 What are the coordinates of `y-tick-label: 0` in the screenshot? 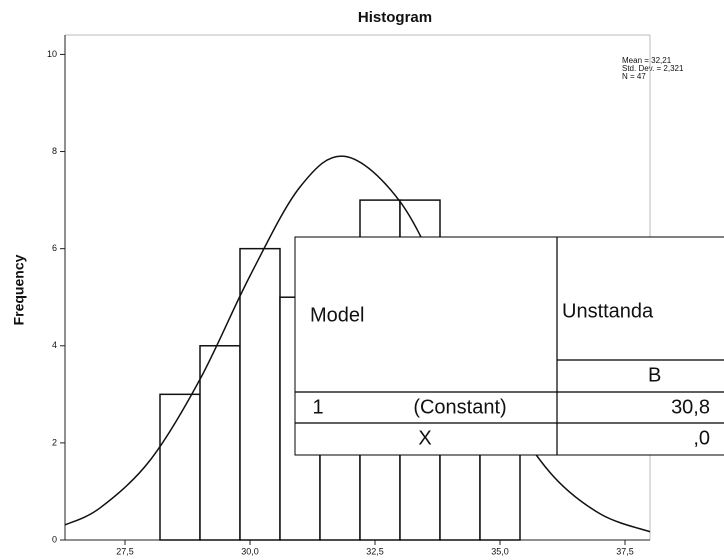 It's located at (54, 539).